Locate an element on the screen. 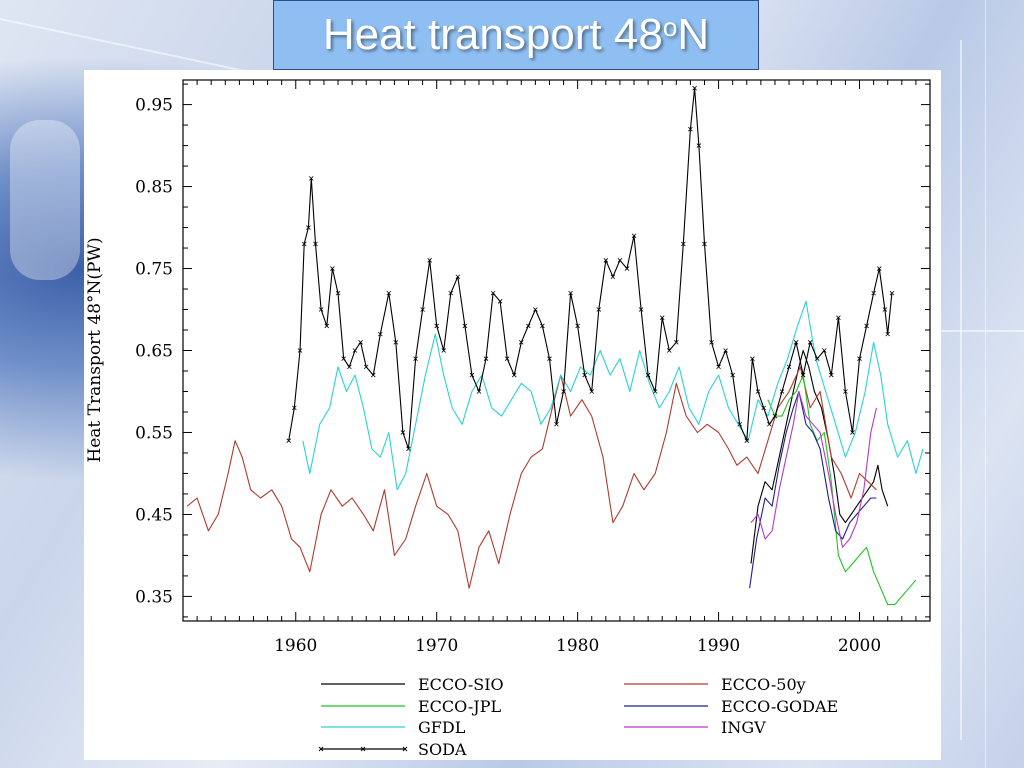  x-tick-label: 1970 is located at coordinates (436, 646).